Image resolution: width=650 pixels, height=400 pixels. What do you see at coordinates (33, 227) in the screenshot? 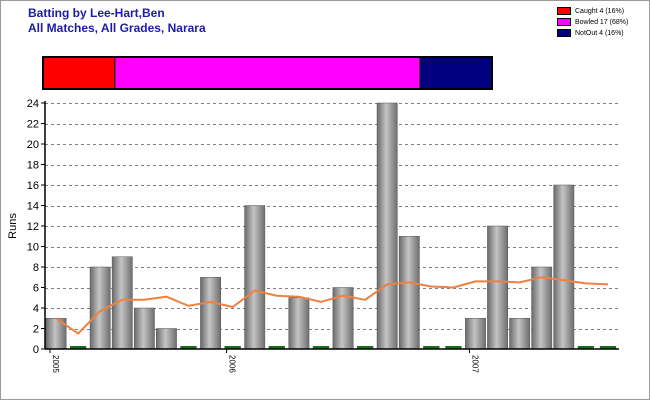
I see `y-tick-label-12: 12` at bounding box center [33, 227].